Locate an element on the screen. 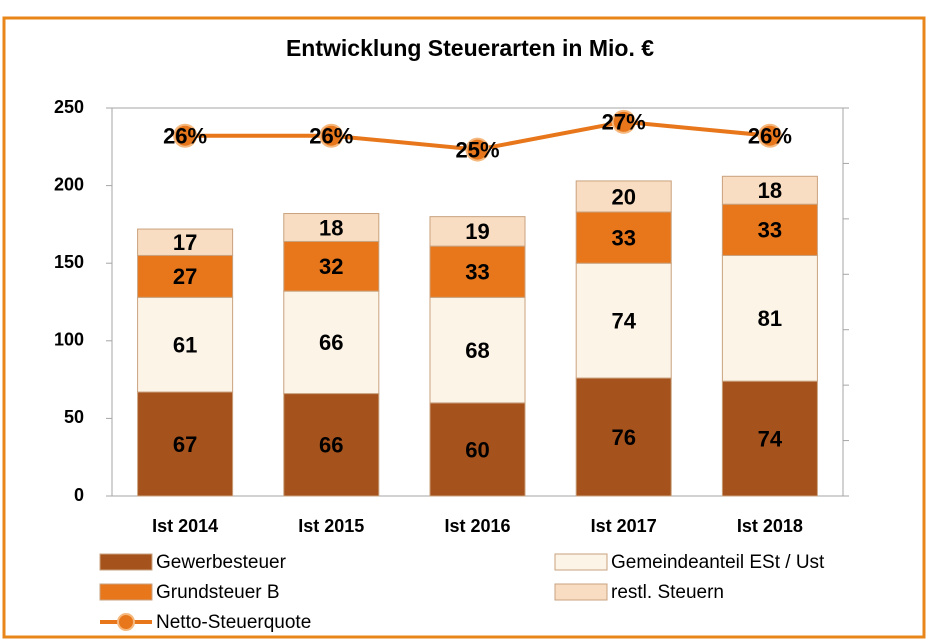 The height and width of the screenshot is (641, 929). x-tick-label: Ist 2015 is located at coordinates (331, 526).